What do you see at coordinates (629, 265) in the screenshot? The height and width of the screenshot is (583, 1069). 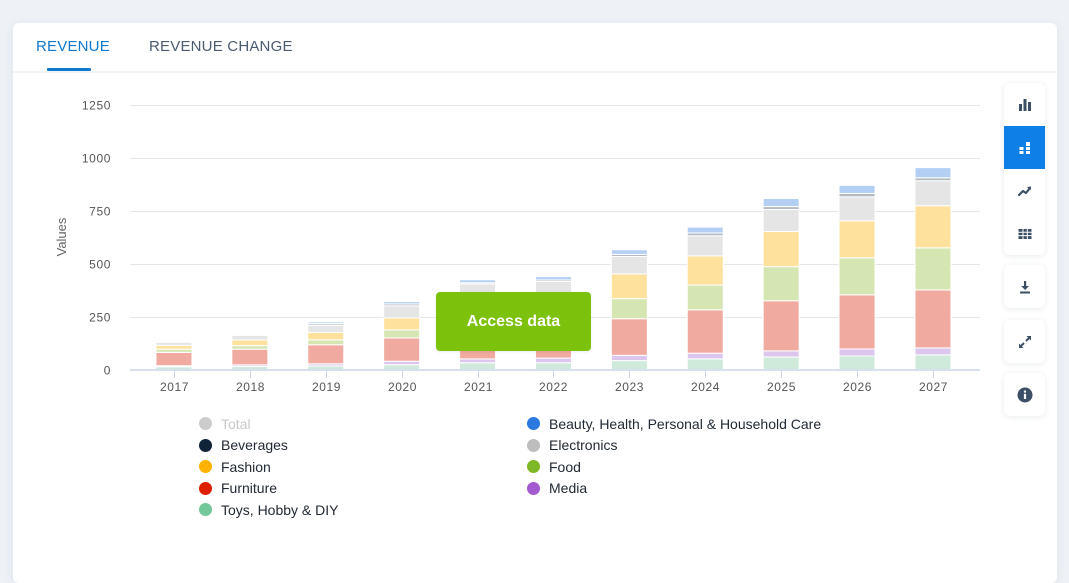 I see `bar-segment-2023-electronics` at bounding box center [629, 265].